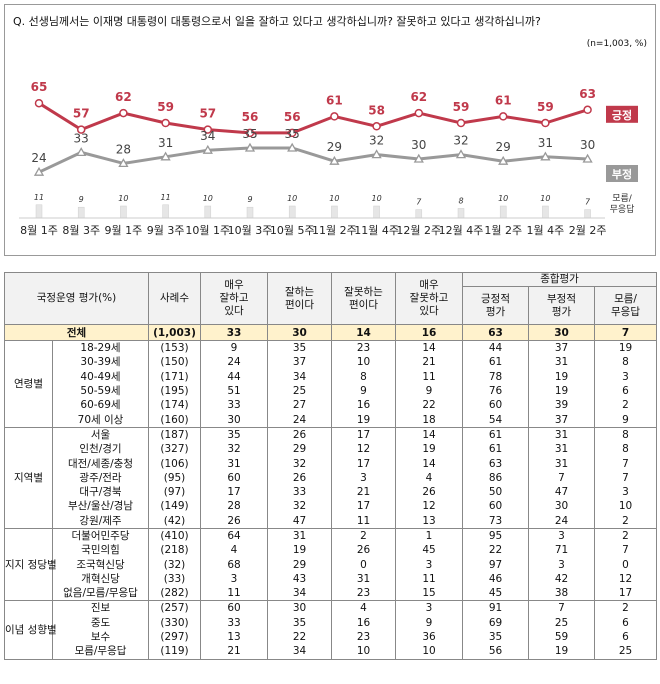 This screenshot has width=660, height=684. I want to click on negative-value-label: 35, so click(292, 134).